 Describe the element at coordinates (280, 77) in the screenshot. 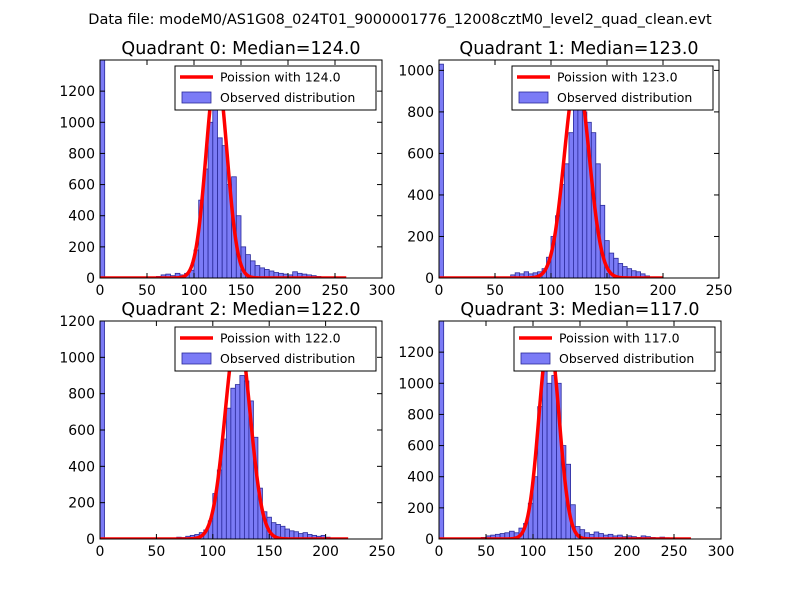

I see `legend-label-fit: Poission with 124.0` at that location.